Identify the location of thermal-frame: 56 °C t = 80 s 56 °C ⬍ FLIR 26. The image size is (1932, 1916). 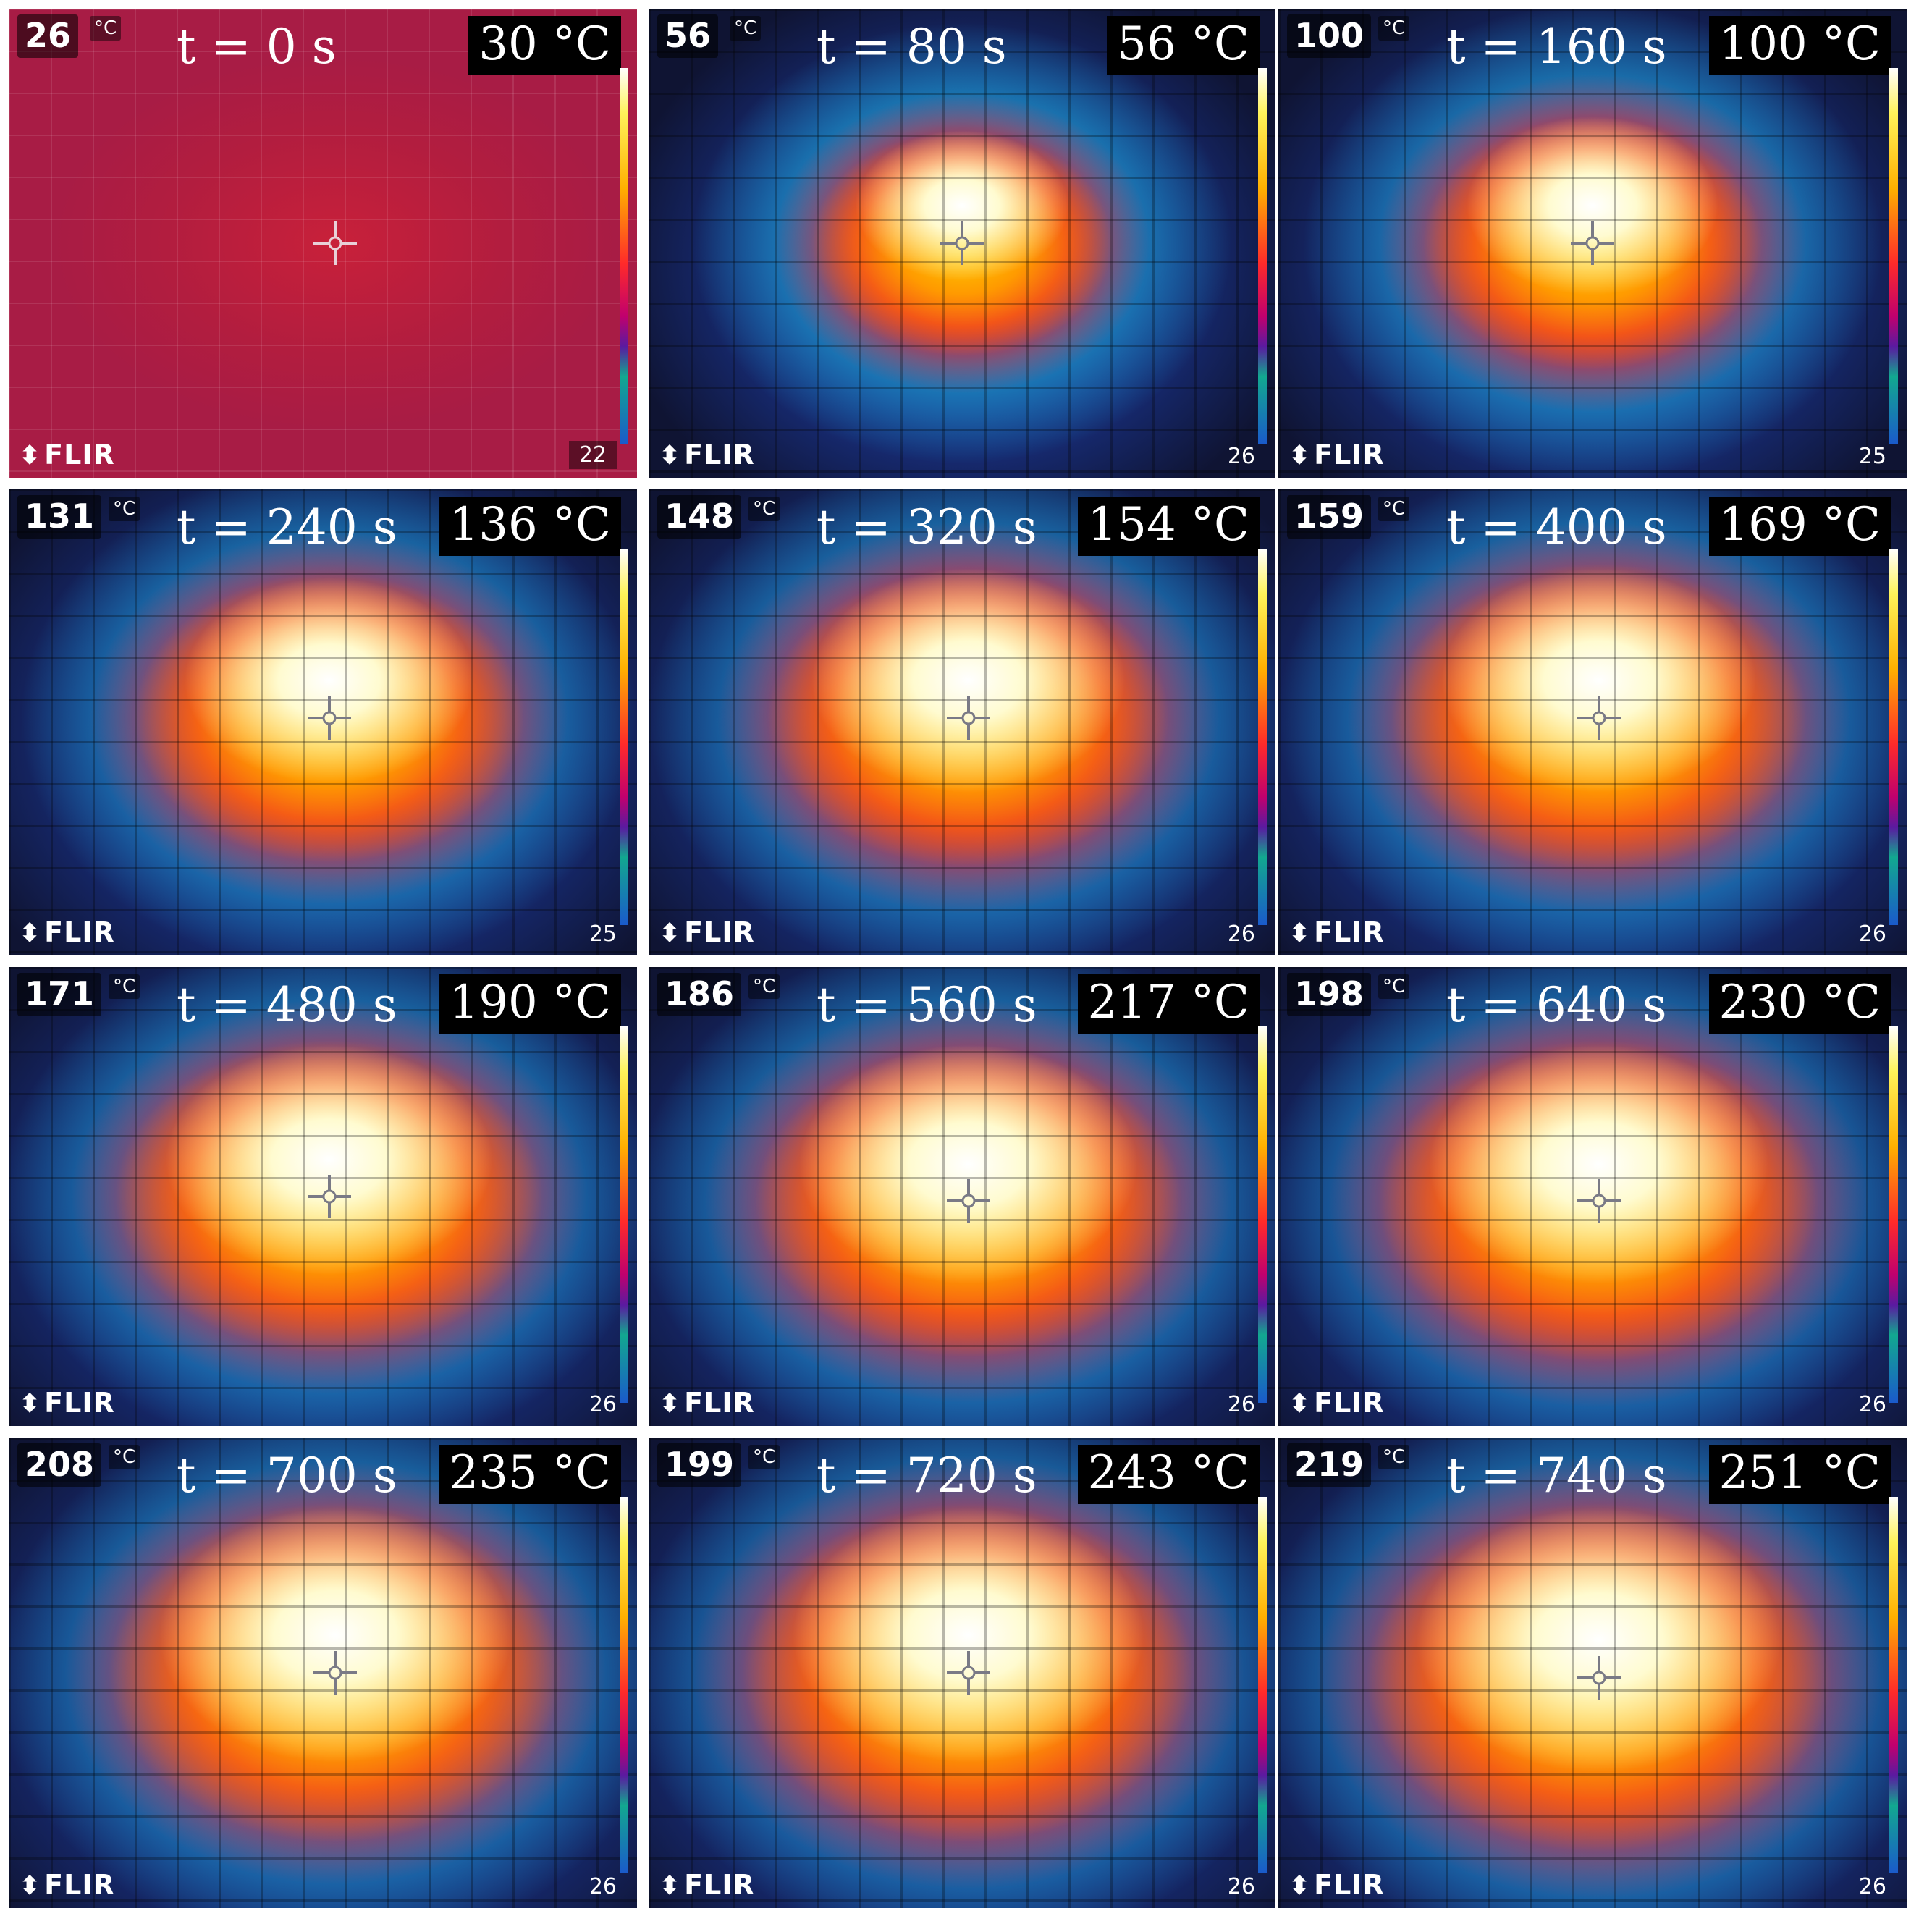
(962, 244).